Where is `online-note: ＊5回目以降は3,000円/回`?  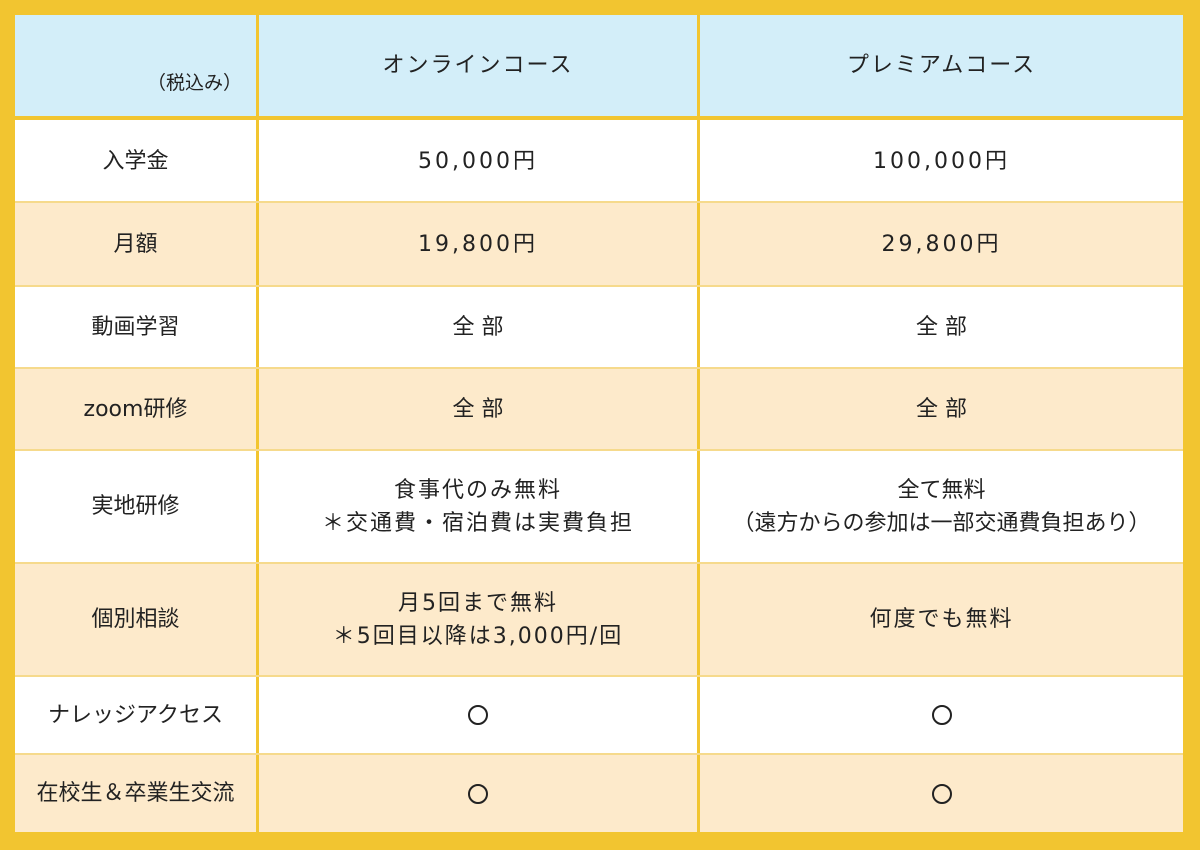
online-note: ＊5回目以降は3,000円/回 is located at coordinates (478, 636).